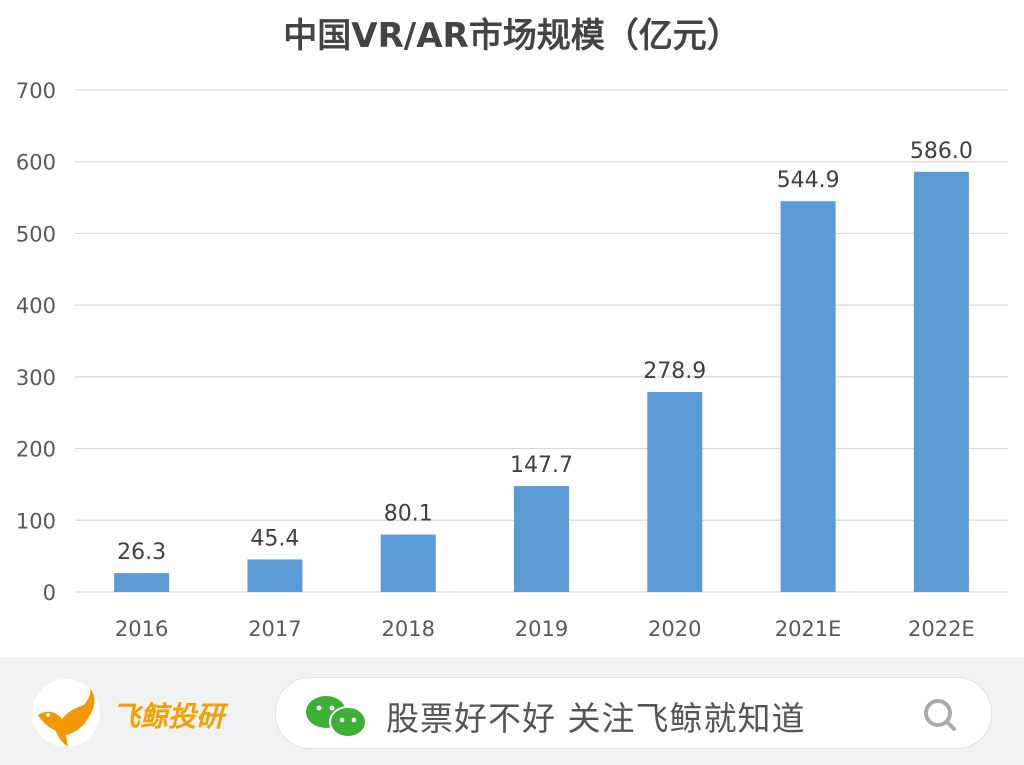  I want to click on data-label: 278.9, so click(674, 371).